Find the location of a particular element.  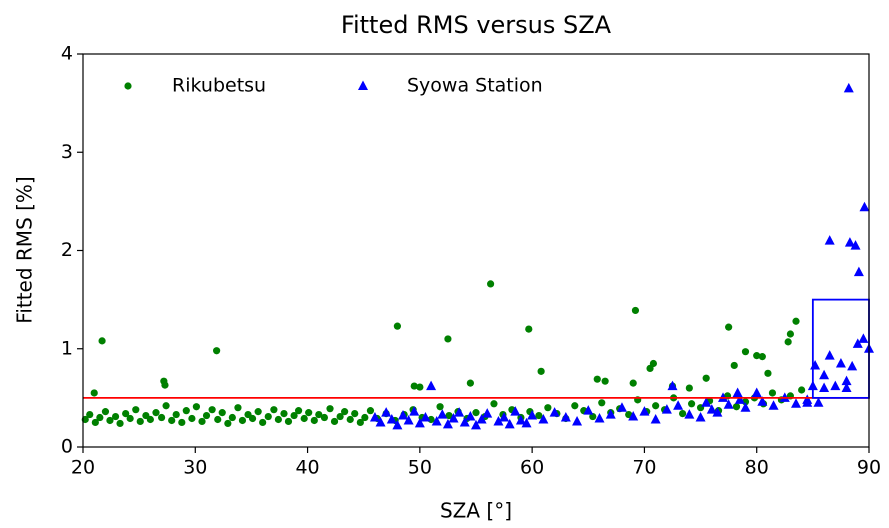

x-tick-label: 50 is located at coordinates (420, 468).